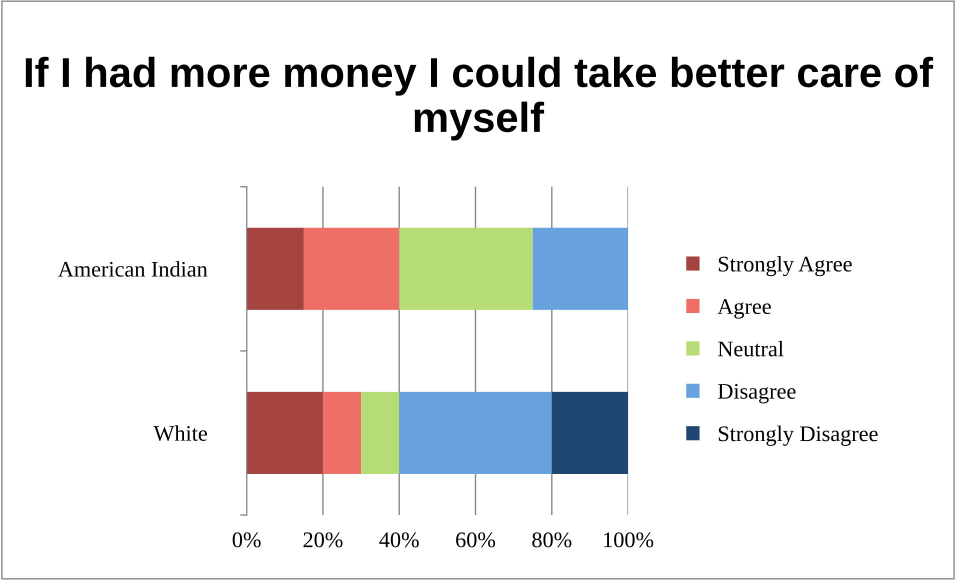 Image resolution: width=956 pixels, height=580 pixels. Describe the element at coordinates (751, 348) in the screenshot. I see `legend-label: Neutral` at that location.